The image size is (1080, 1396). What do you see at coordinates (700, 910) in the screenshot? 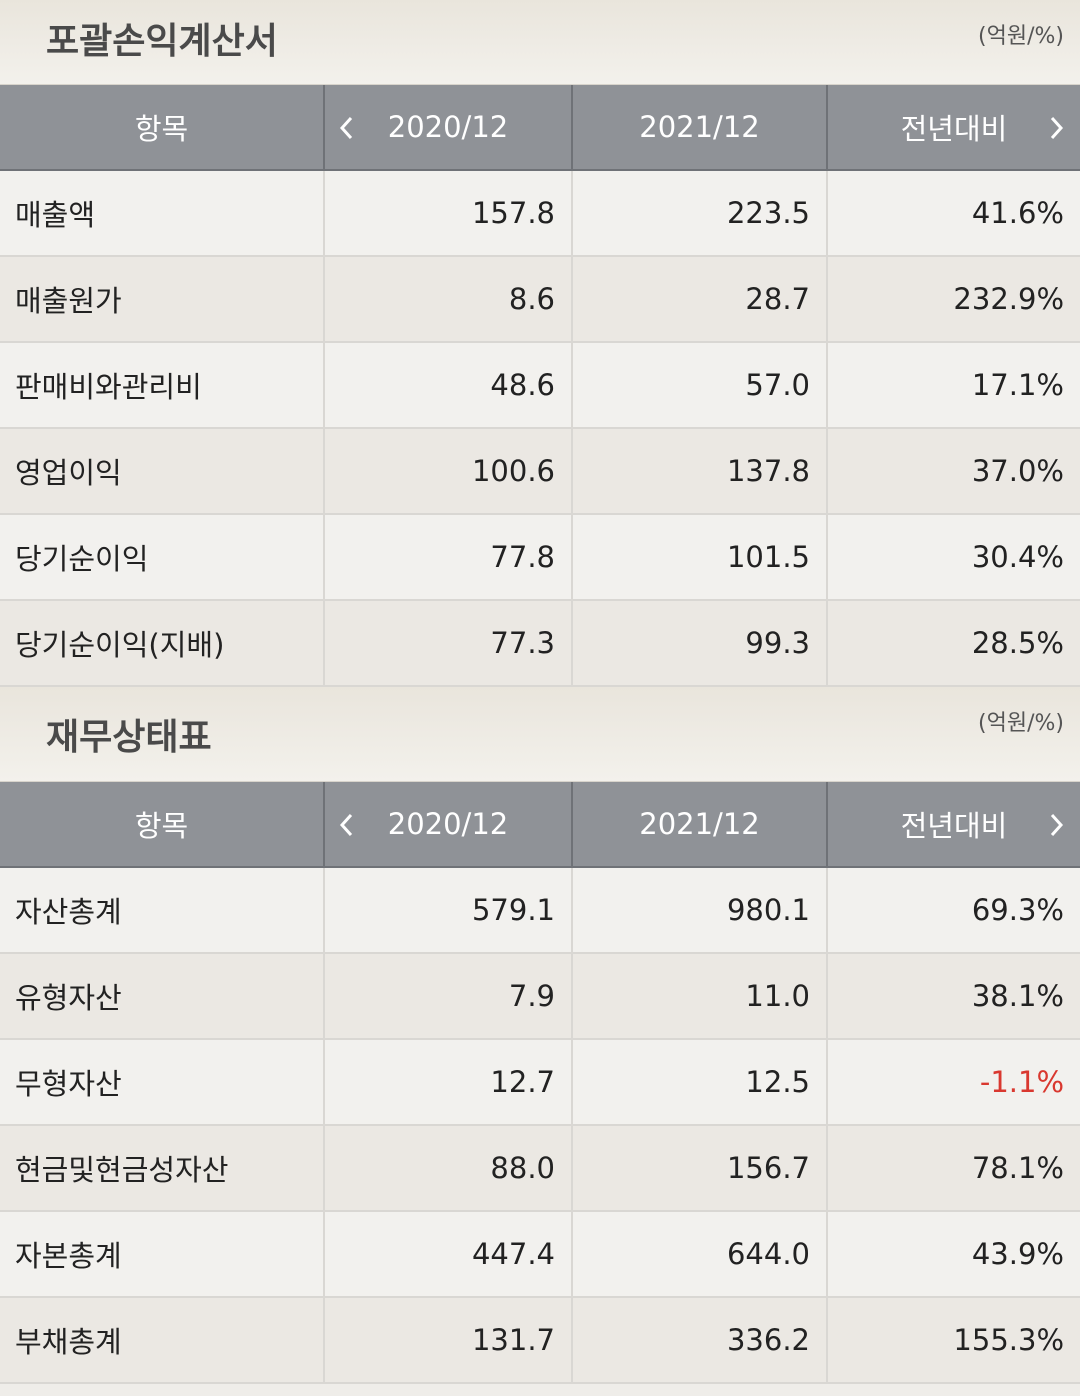
I see `value-cell: 980.1` at bounding box center [700, 910].